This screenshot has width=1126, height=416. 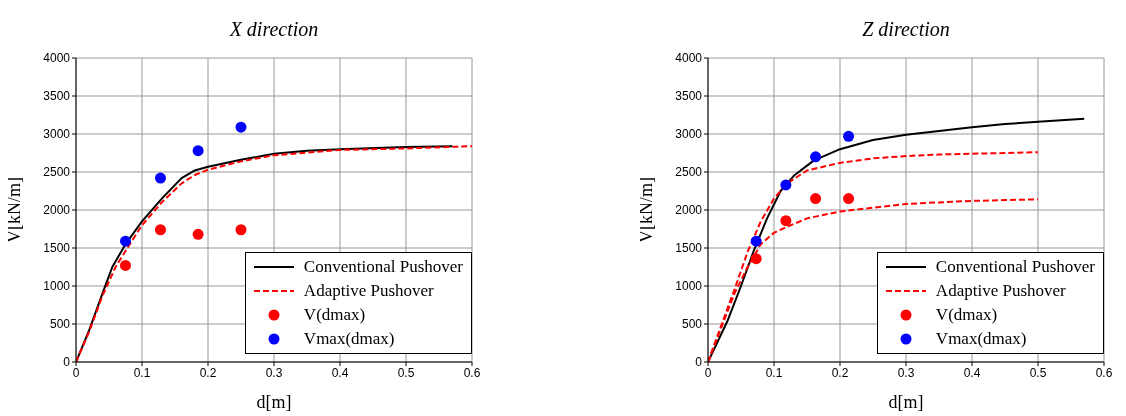 What do you see at coordinates (274, 29) in the screenshot?
I see `chart-title: X direction` at bounding box center [274, 29].